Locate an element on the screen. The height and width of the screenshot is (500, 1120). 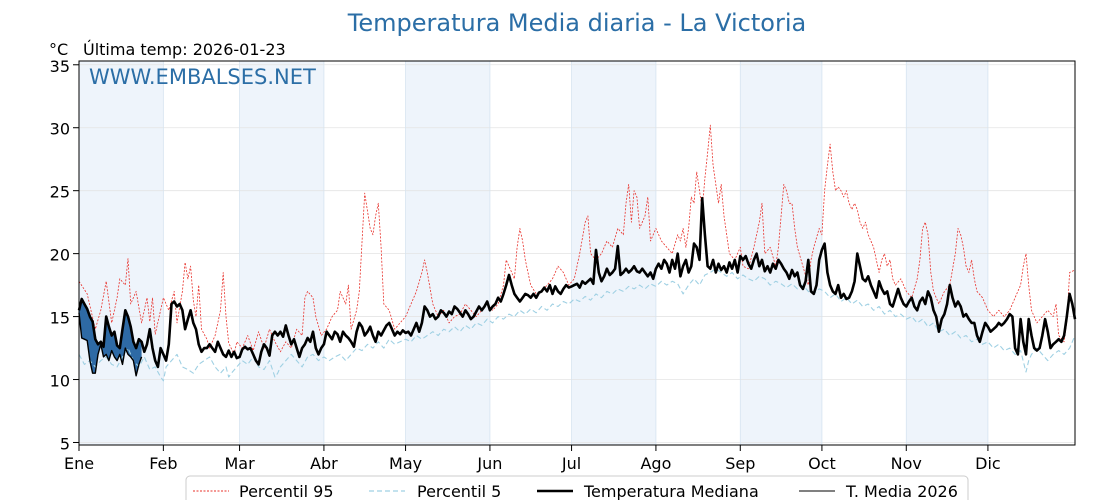
current-year-fill-layer is located at coordinates (110, 337).